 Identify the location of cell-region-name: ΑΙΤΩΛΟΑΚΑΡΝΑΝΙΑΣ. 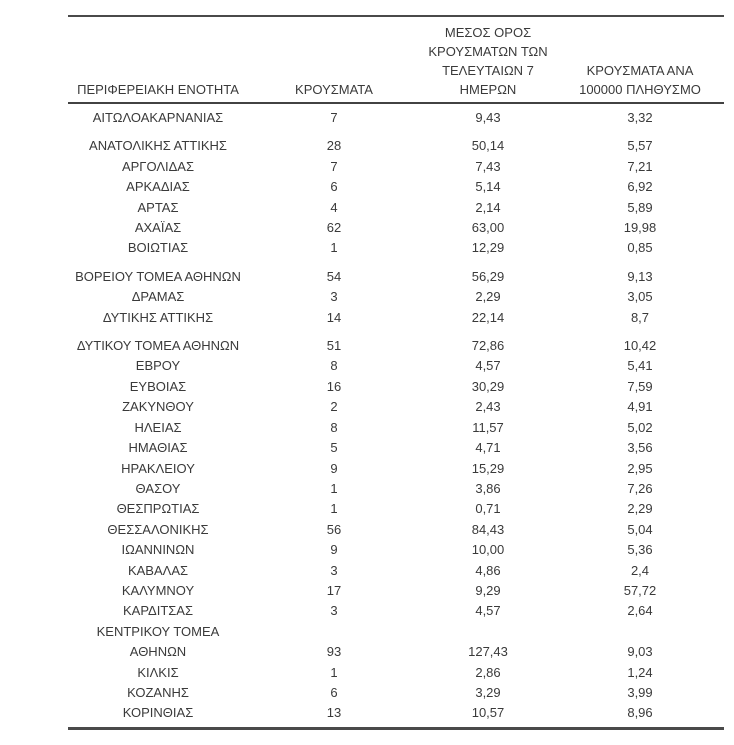
(158, 117).